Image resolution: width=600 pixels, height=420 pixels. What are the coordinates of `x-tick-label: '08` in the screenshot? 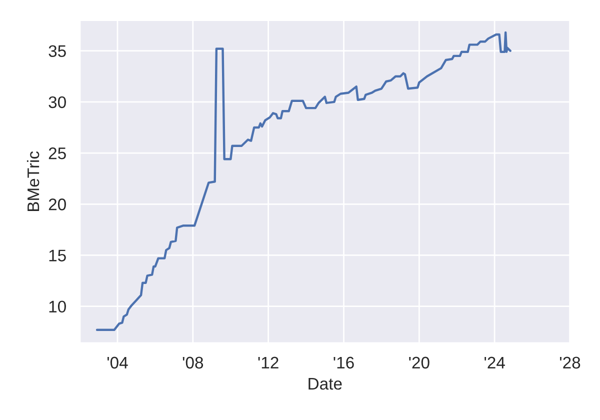 It's located at (193, 362).